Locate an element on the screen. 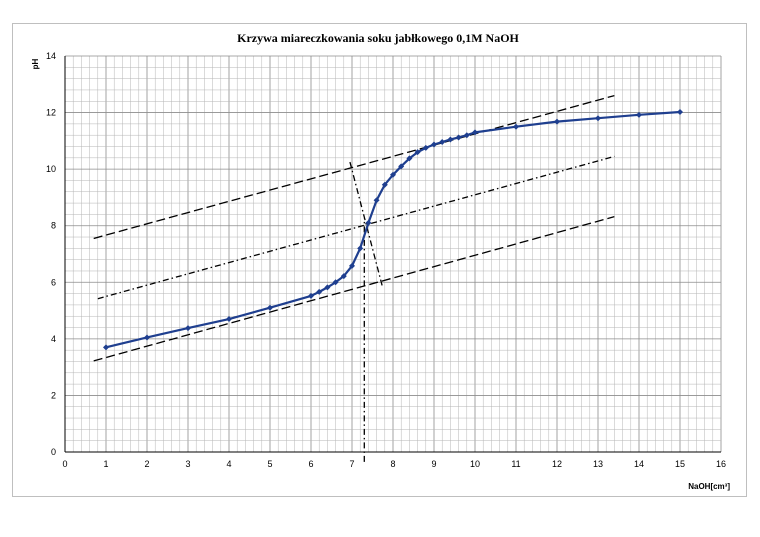  y-tick-label: 0 is located at coordinates (53, 452).